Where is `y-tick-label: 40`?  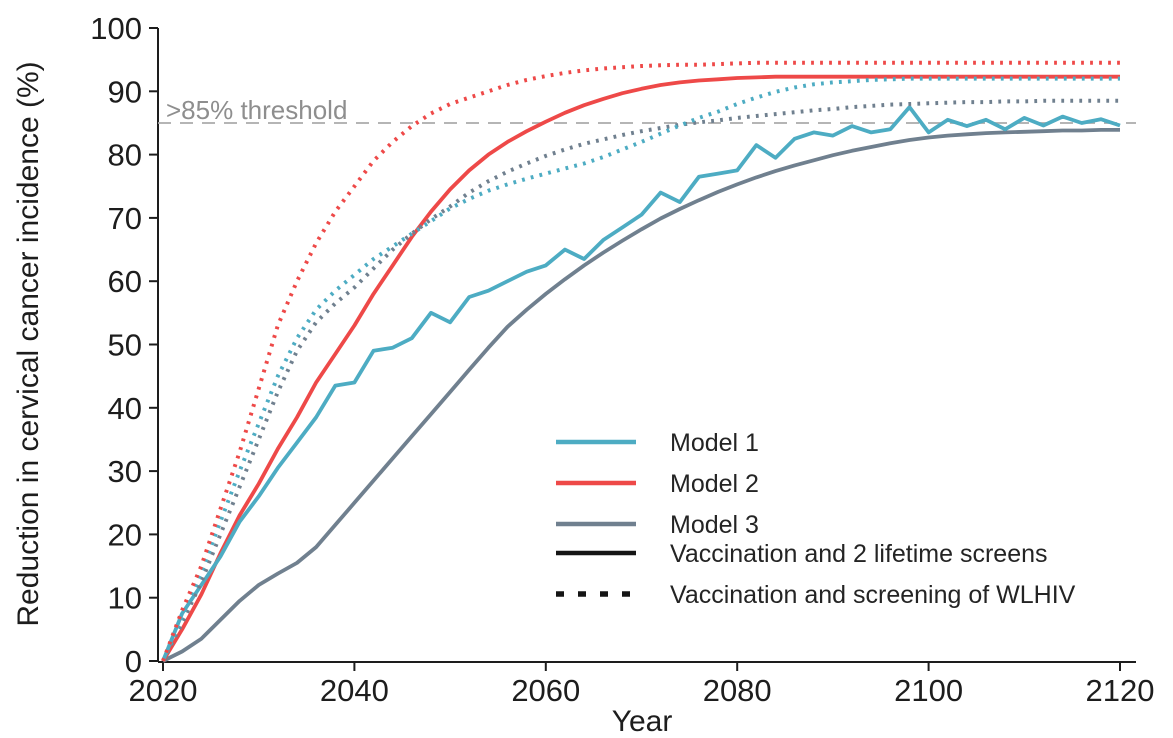 y-tick-label: 40 is located at coordinates (125, 408).